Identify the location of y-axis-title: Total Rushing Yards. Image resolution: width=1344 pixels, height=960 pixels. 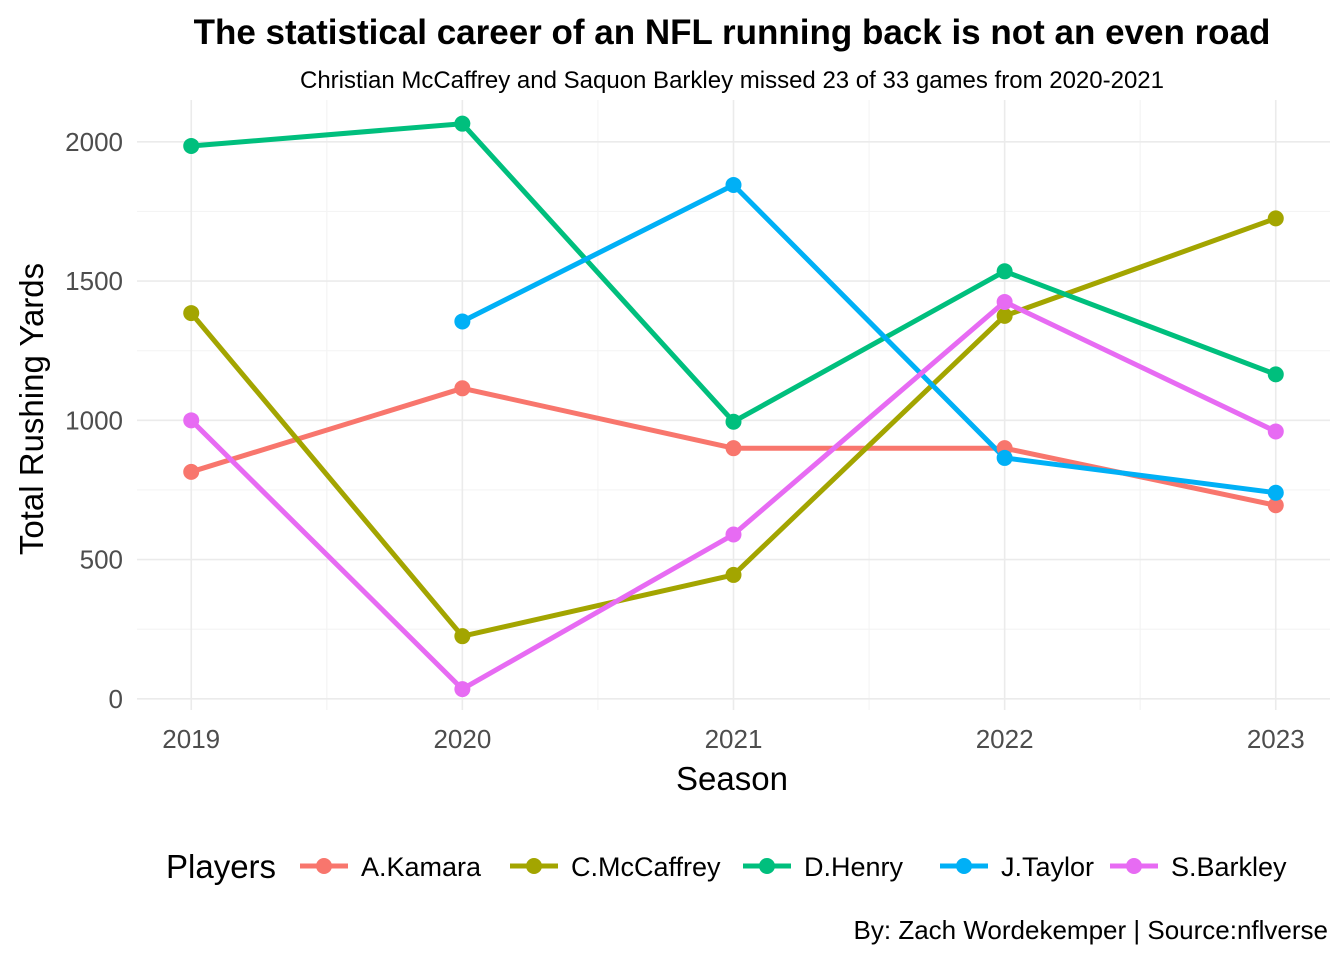
(31, 409).